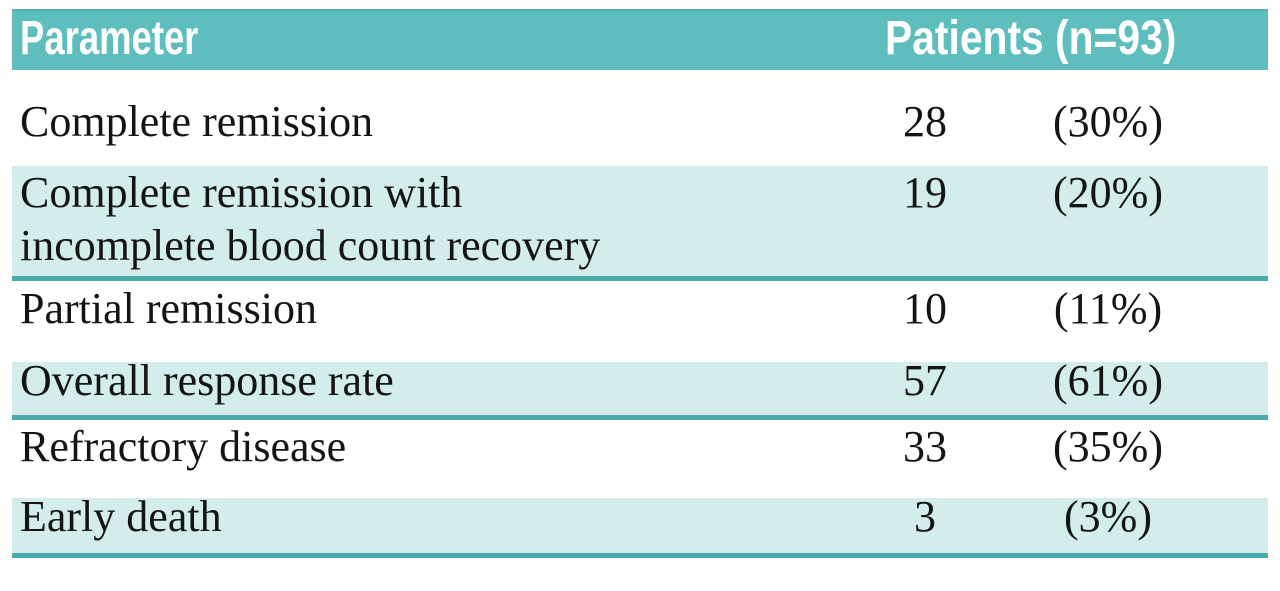  Describe the element at coordinates (168, 308) in the screenshot. I see `parameter-cell: Partial remission` at that location.